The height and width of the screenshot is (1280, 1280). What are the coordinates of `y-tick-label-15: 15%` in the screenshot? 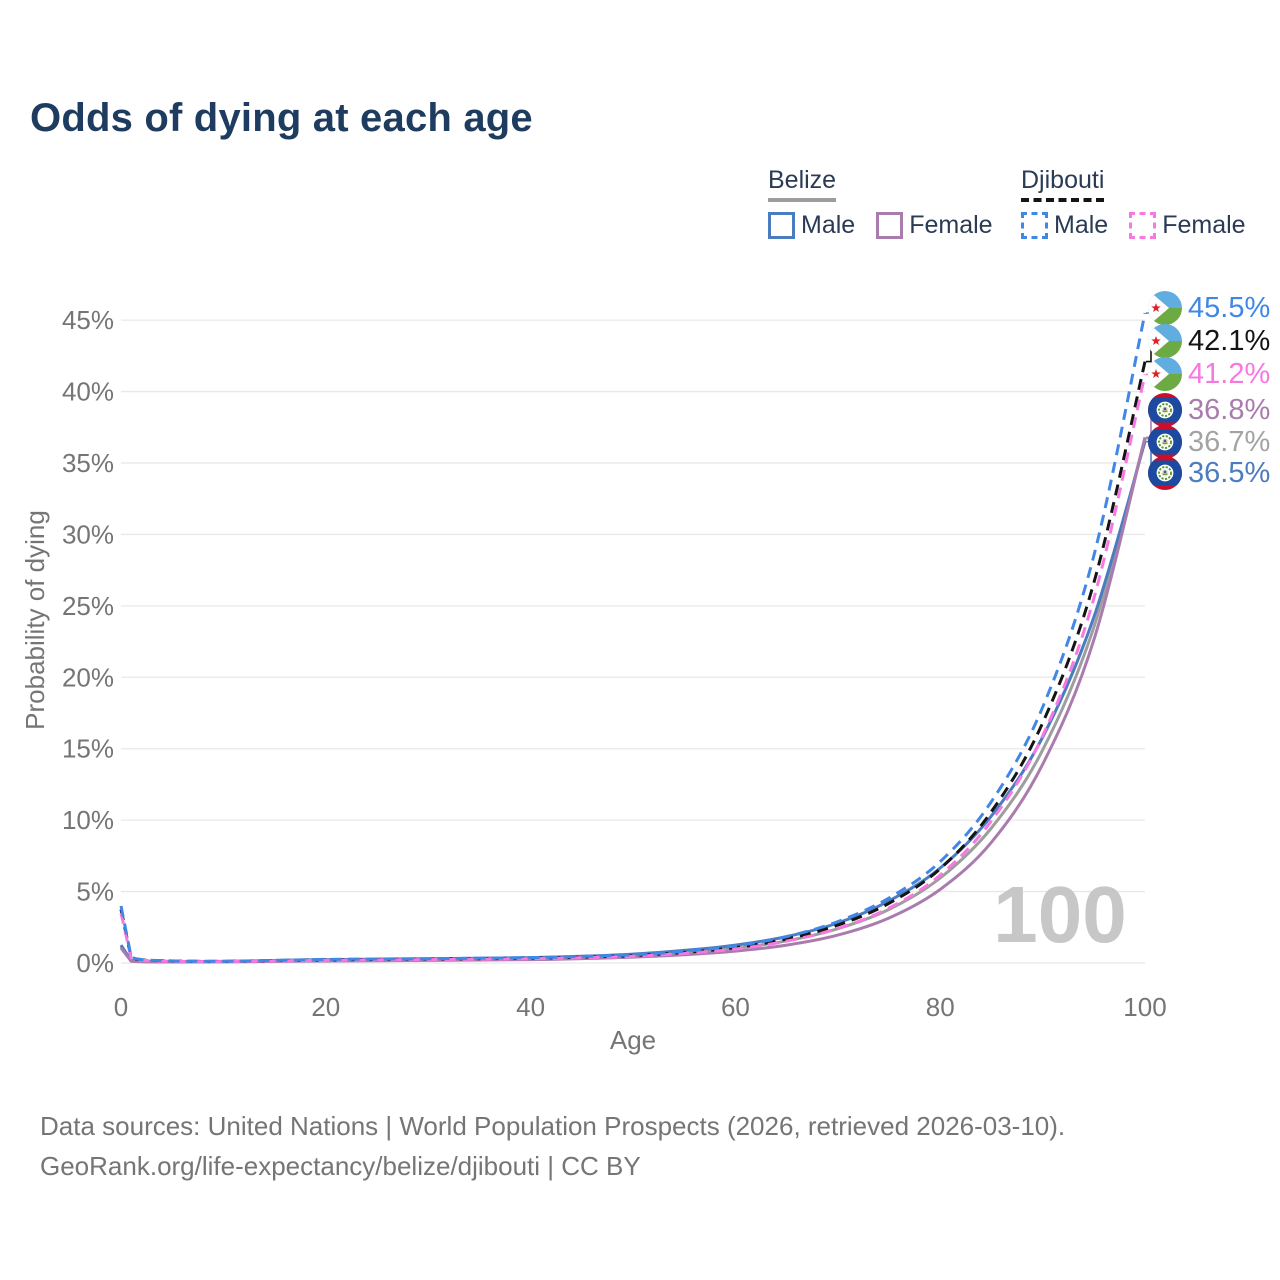 It's located at (88, 749).